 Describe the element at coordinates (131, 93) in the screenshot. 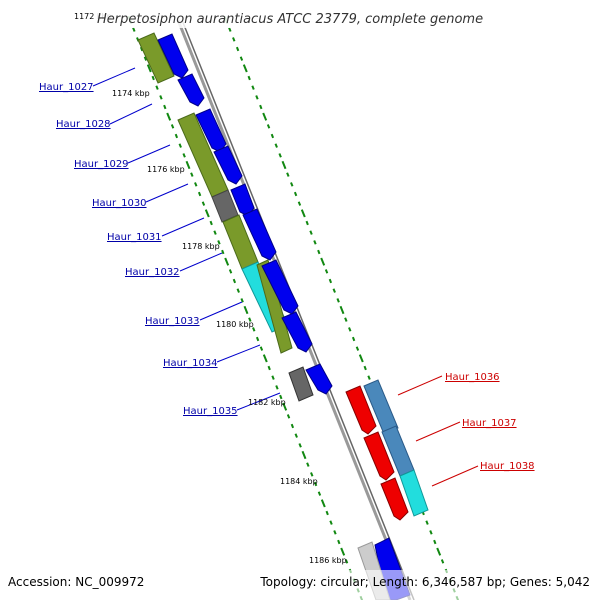

I see `tick-label-1174: 1174 kbp` at that location.